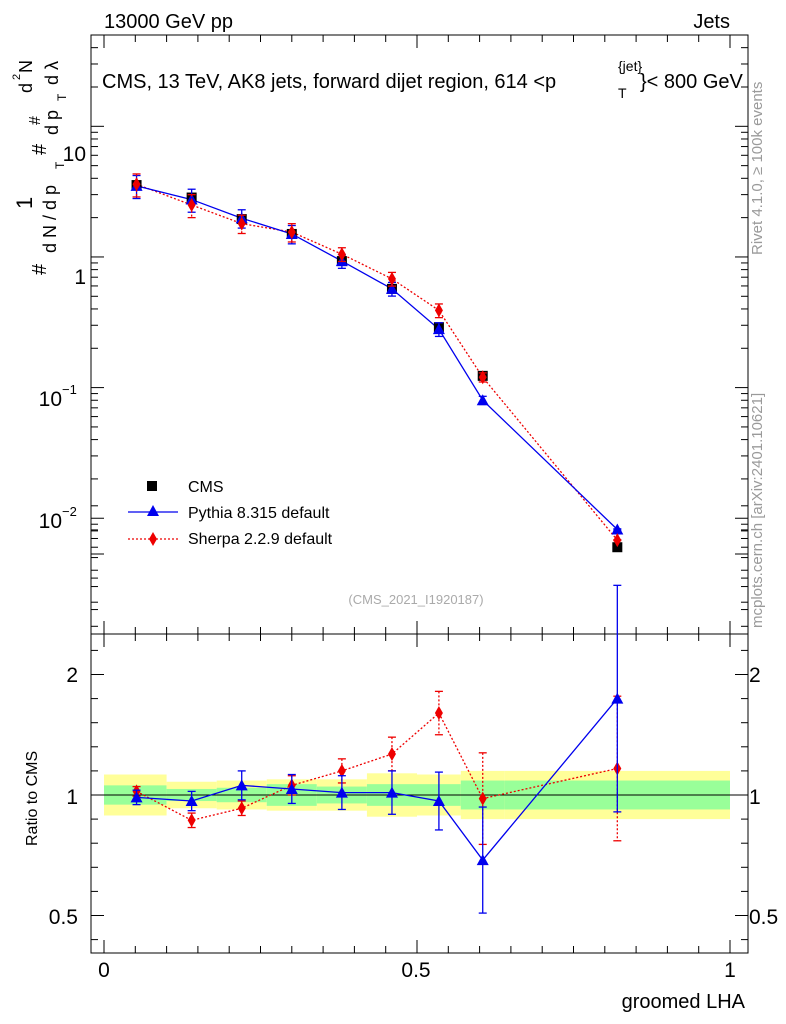 This screenshot has width=786, height=1024. I want to click on x-axis-title: groomed LHA, so click(684, 1002).